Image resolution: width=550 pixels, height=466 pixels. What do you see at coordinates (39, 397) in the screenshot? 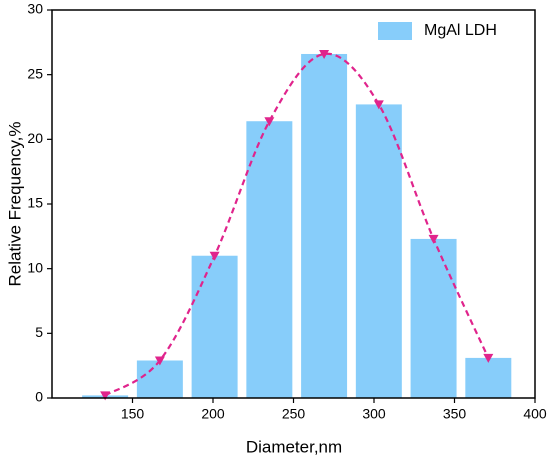
I see `y-tick-label: 0` at bounding box center [39, 397].